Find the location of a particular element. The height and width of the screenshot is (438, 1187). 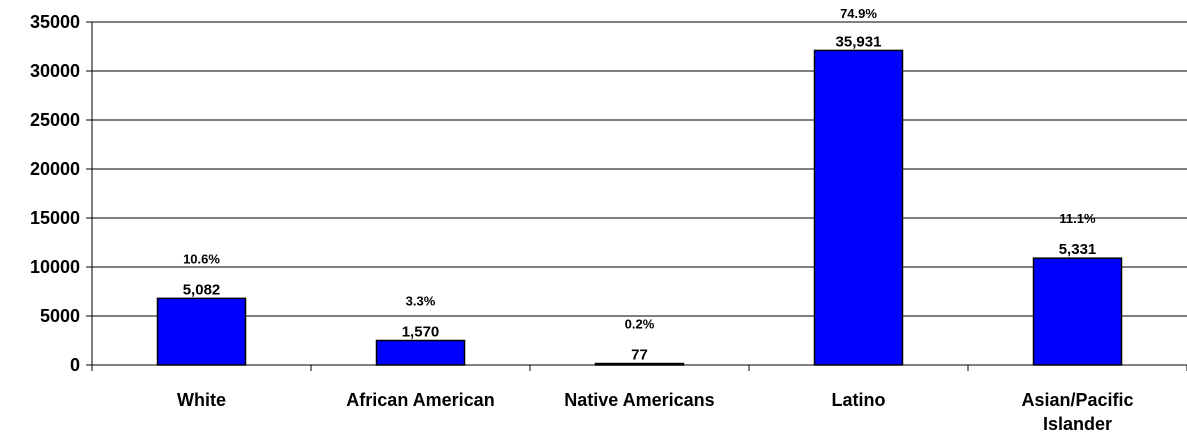

x-tick-label: African American is located at coordinates (420, 400).